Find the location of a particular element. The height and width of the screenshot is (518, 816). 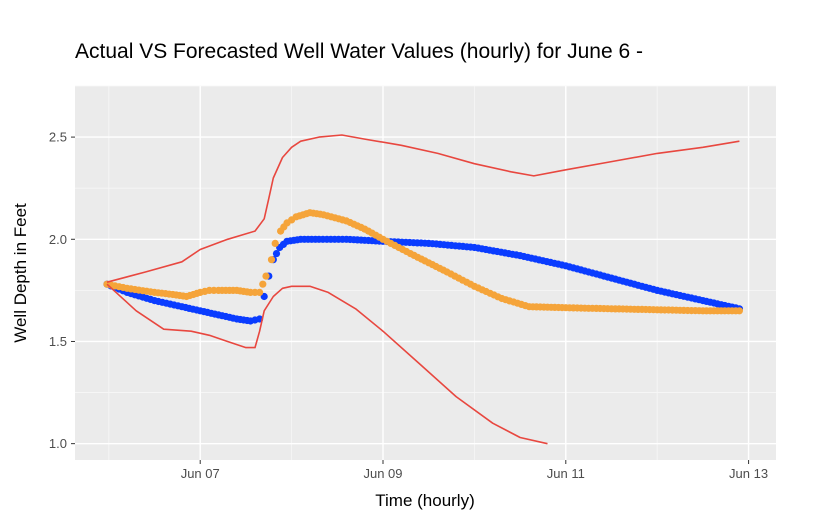

y-axis-title: Well Depth in Feet is located at coordinates (20, 273).